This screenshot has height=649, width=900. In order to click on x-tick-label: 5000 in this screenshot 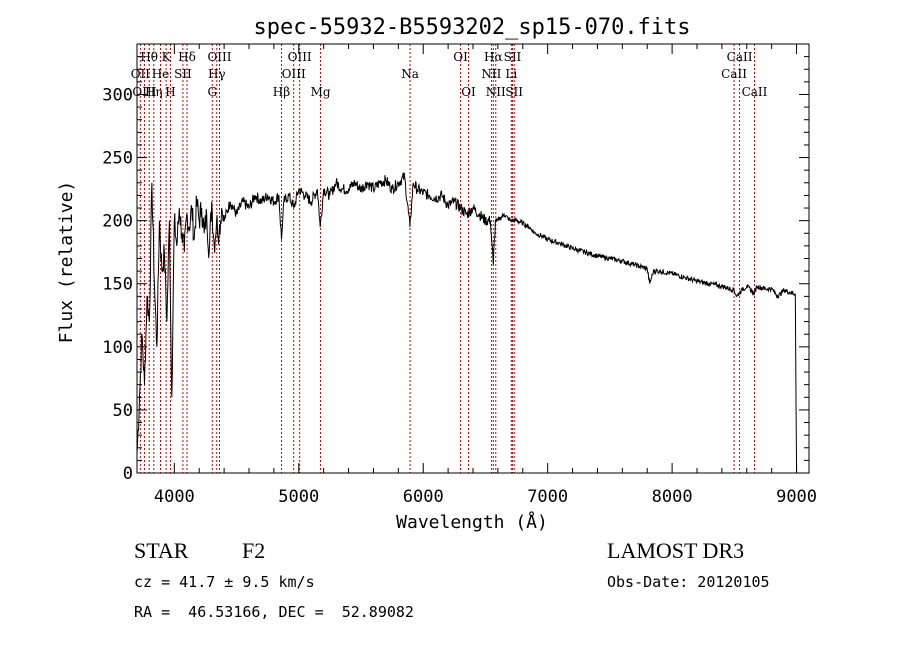, I will do `click(298, 497)`.